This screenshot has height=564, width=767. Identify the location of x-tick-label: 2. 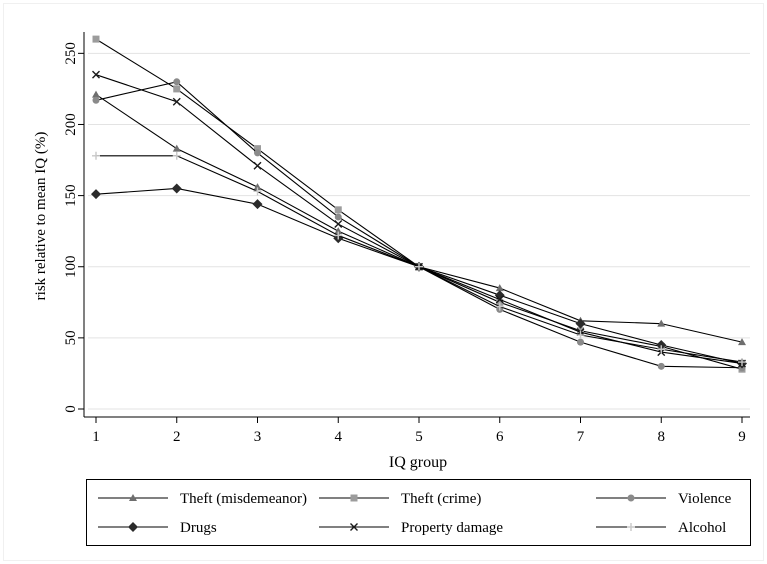
(177, 437).